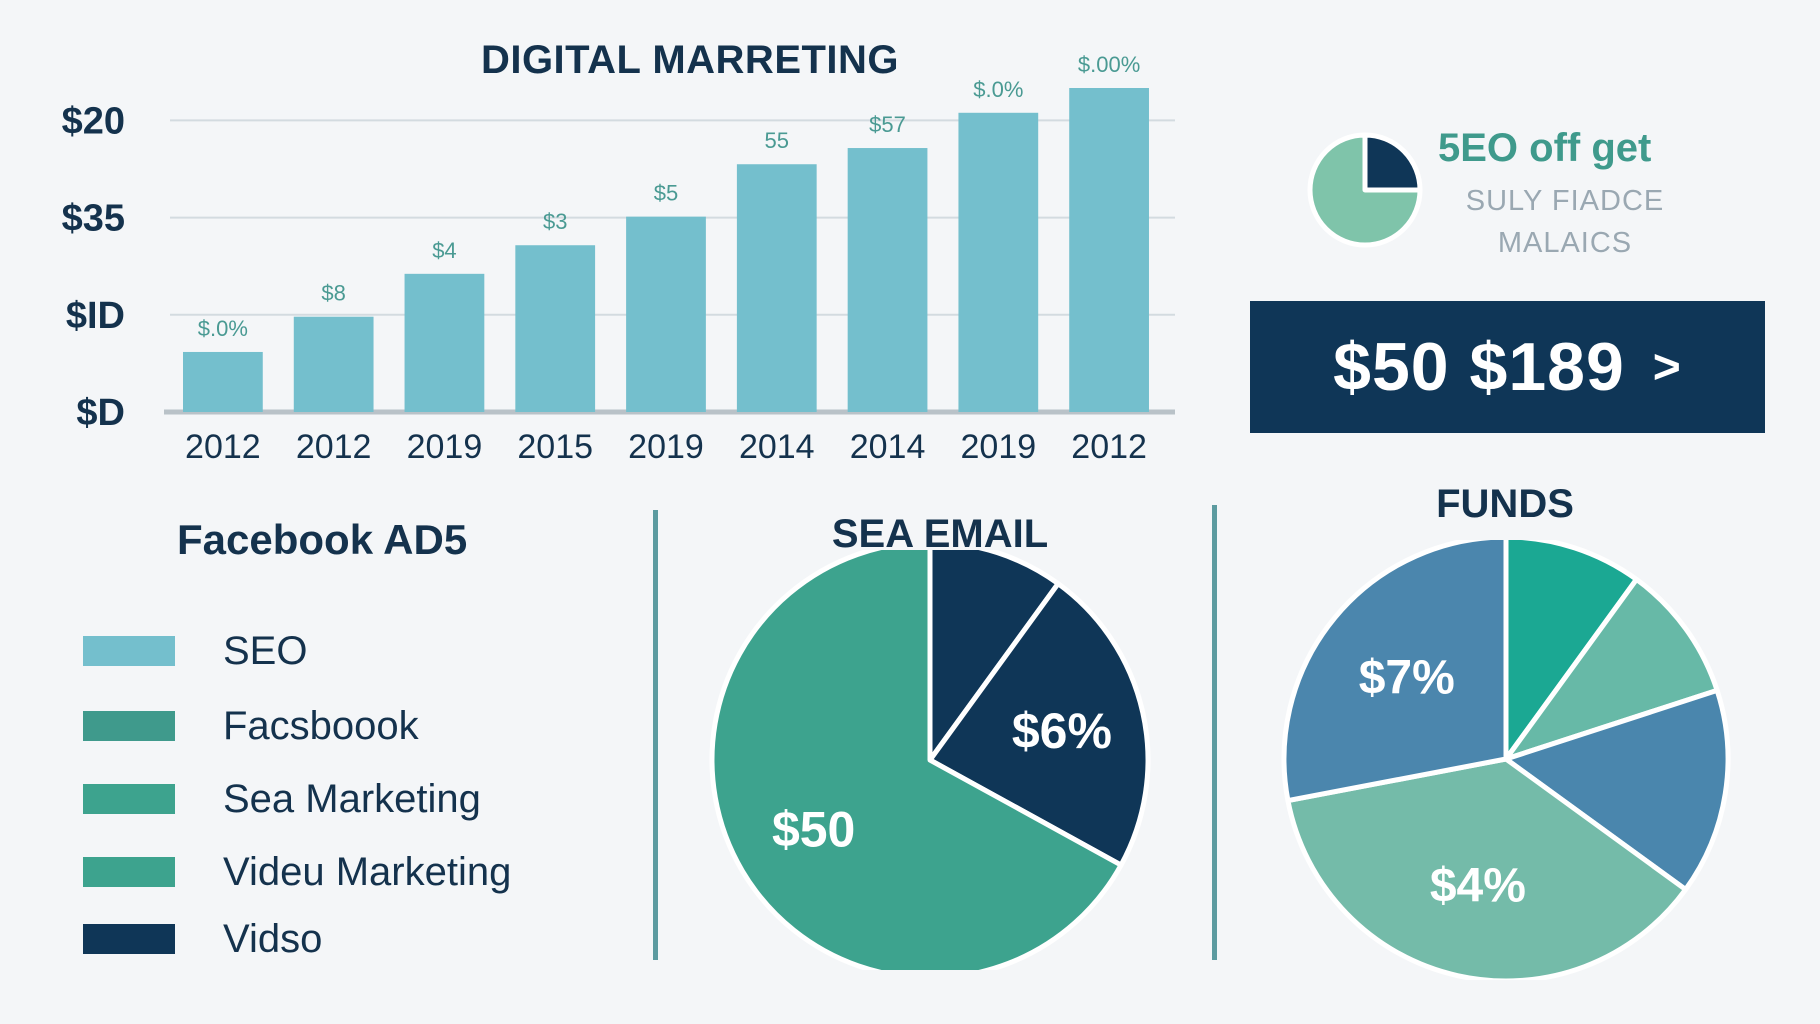 The width and height of the screenshot is (1820, 1024). I want to click on legend-label: SEO, so click(265, 650).